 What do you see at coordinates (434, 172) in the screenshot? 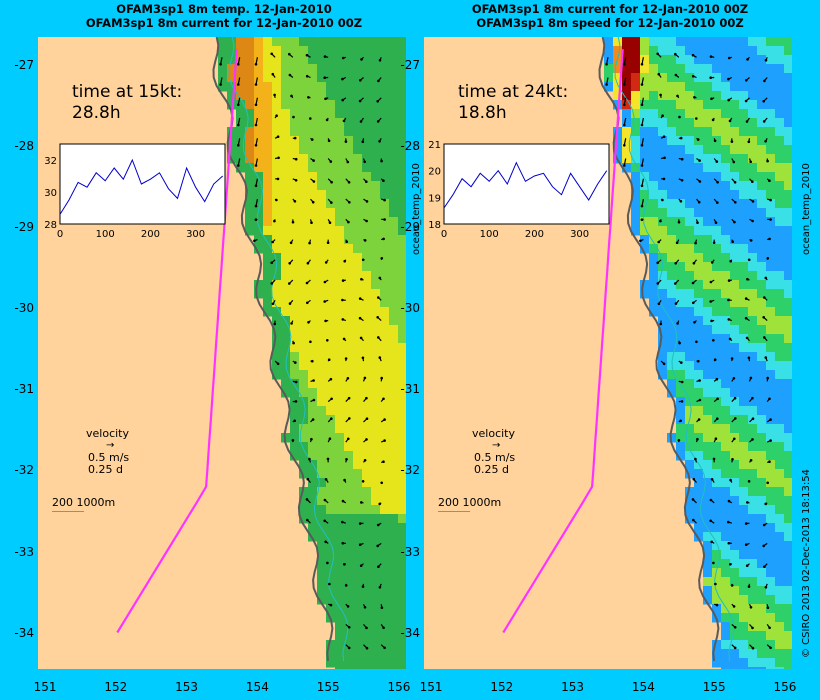
I see `inset-y-tick: 20` at bounding box center [434, 172].